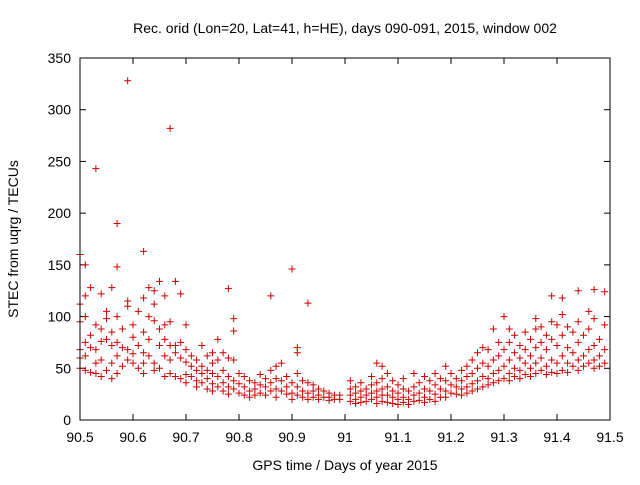  What do you see at coordinates (60, 317) in the screenshot?
I see `y-tick-label: 100` at bounding box center [60, 317].